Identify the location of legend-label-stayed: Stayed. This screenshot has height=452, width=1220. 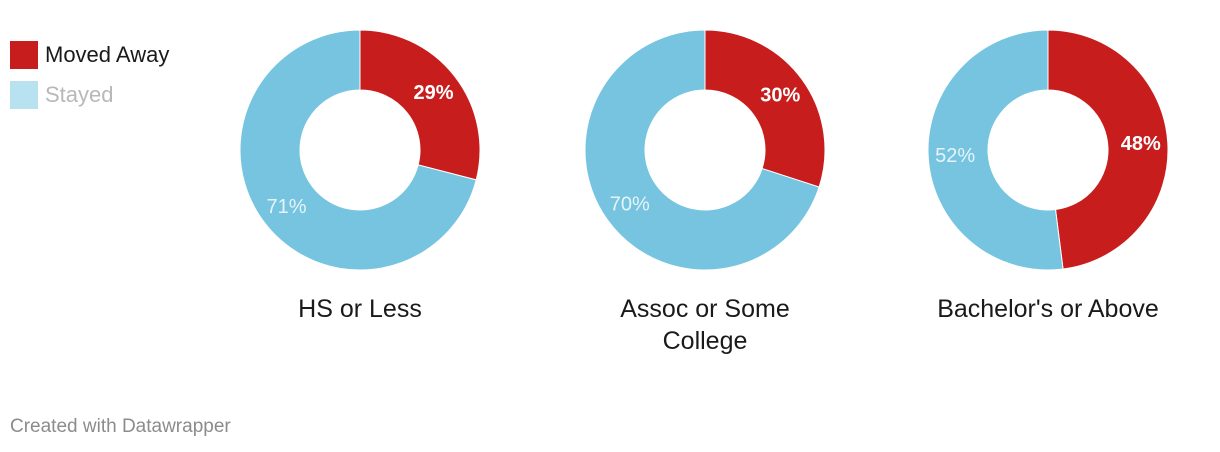
(79, 94).